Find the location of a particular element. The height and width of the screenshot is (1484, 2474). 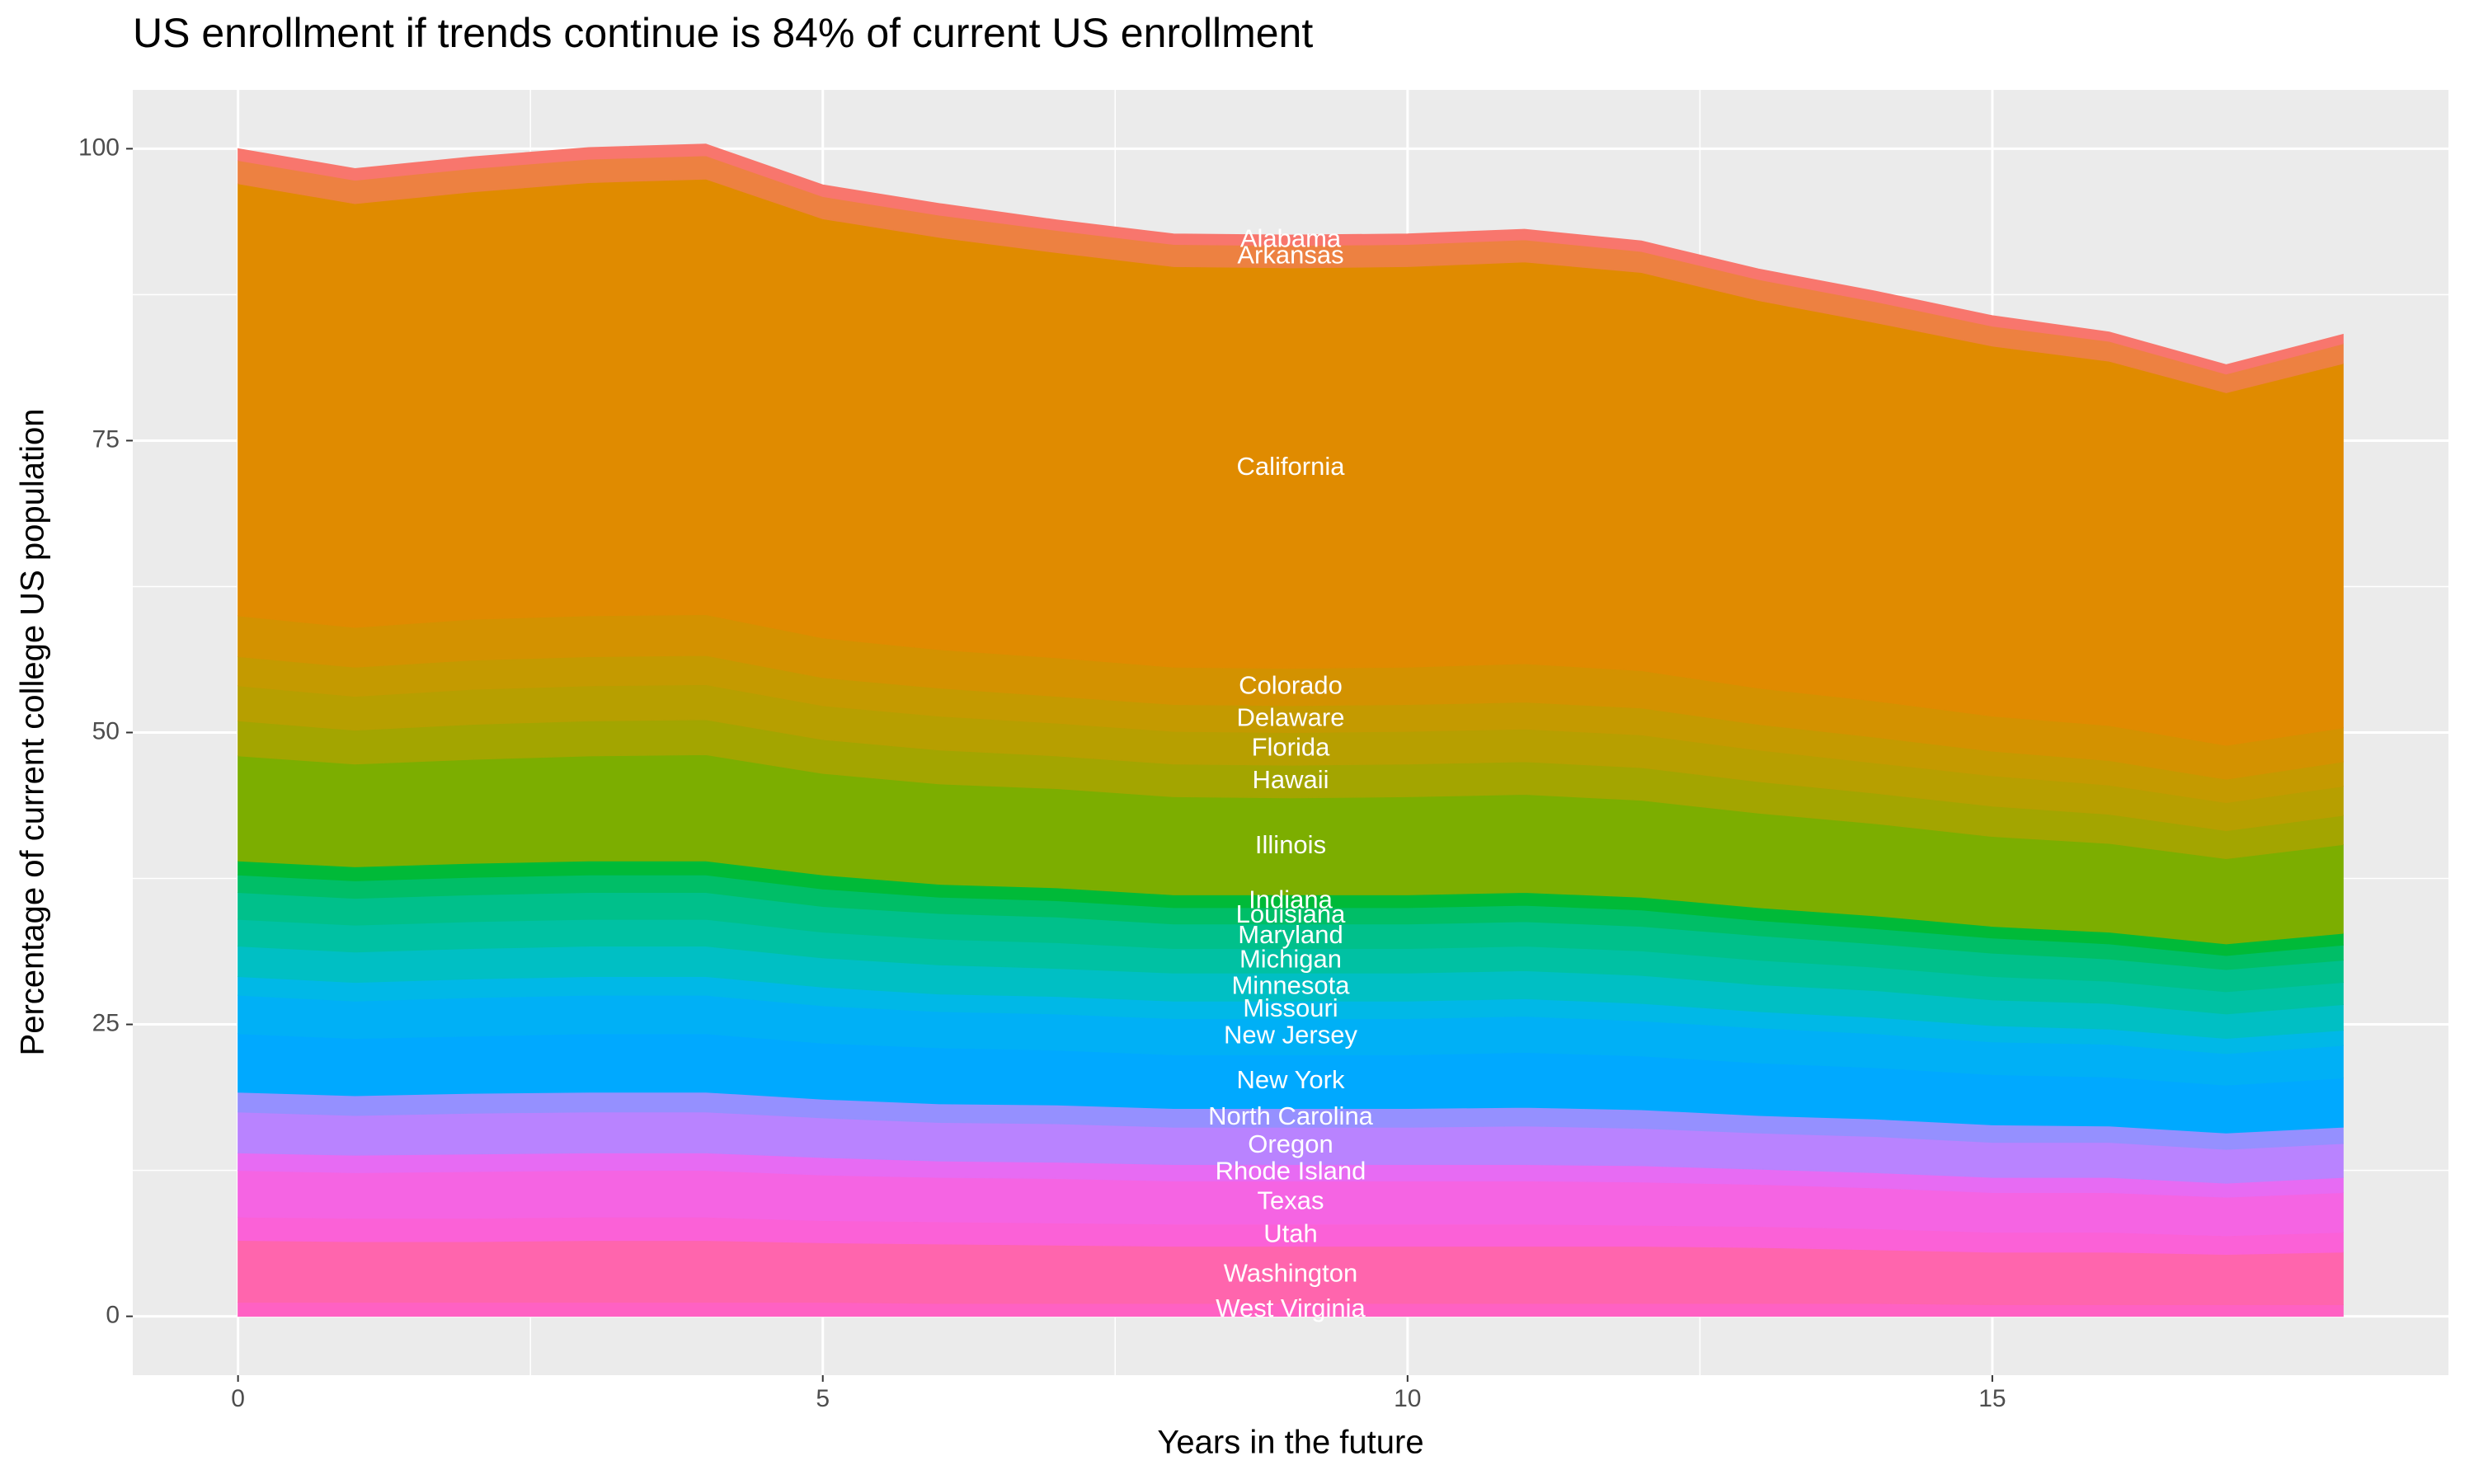

area is located at coordinates (1291, 259).